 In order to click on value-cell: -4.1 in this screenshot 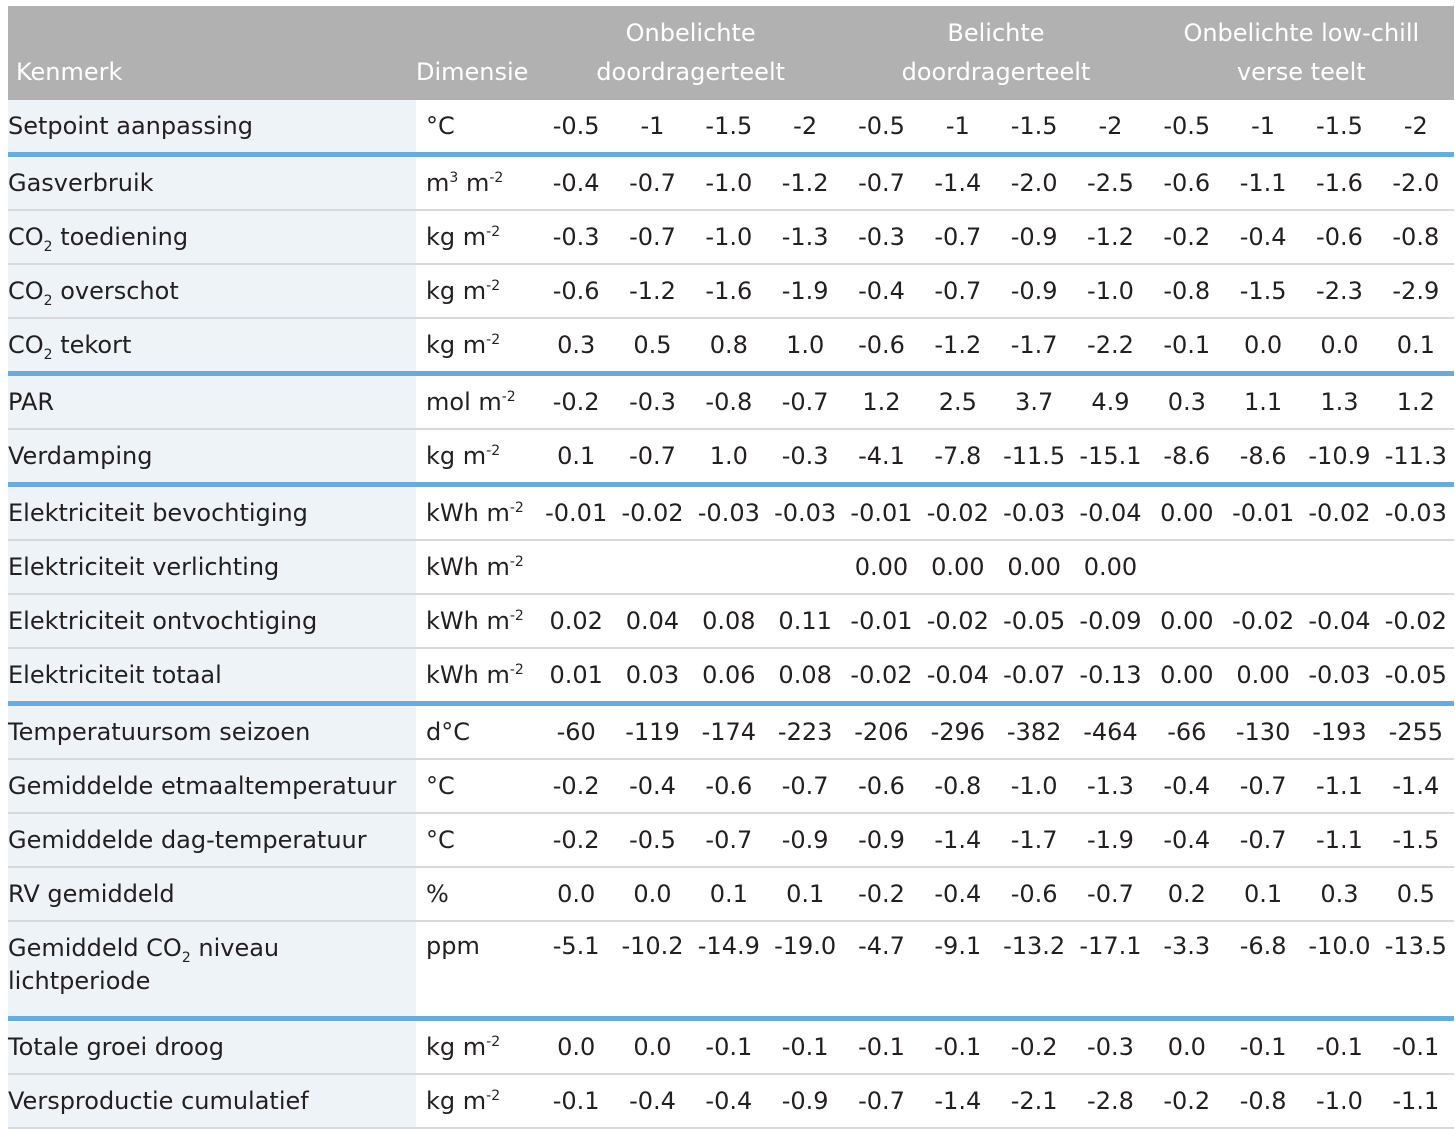, I will do `click(881, 458)`.